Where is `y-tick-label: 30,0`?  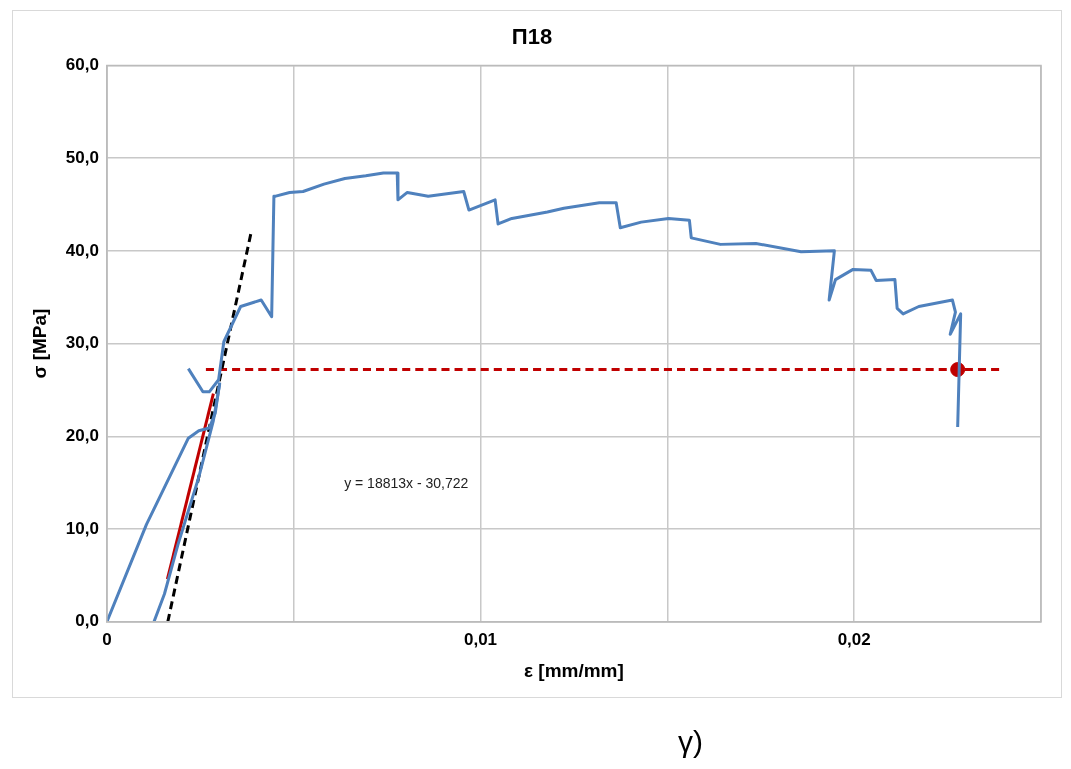 y-tick-label: 30,0 is located at coordinates (82, 343).